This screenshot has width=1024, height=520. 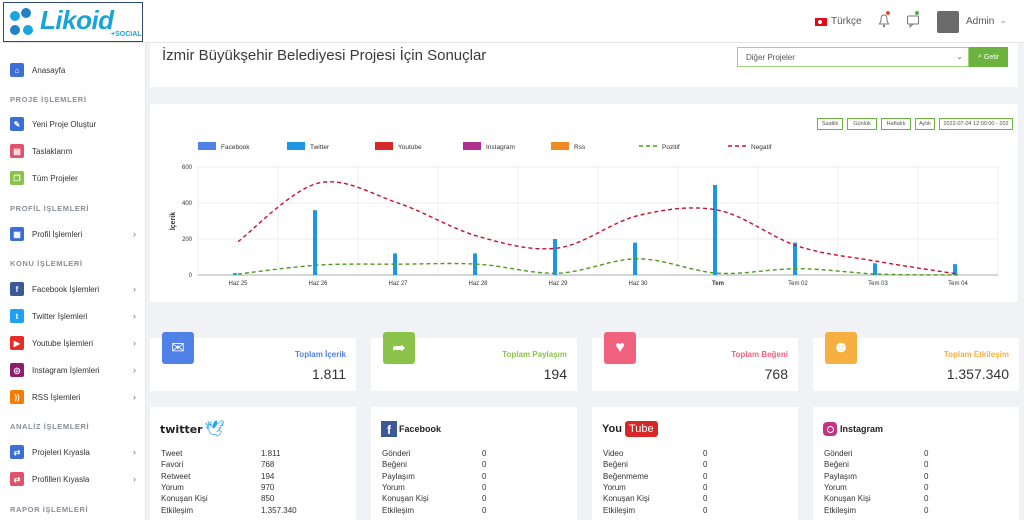 What do you see at coordinates (176, 476) in the screenshot?
I see `stat-row-label: Retweet` at bounding box center [176, 476].